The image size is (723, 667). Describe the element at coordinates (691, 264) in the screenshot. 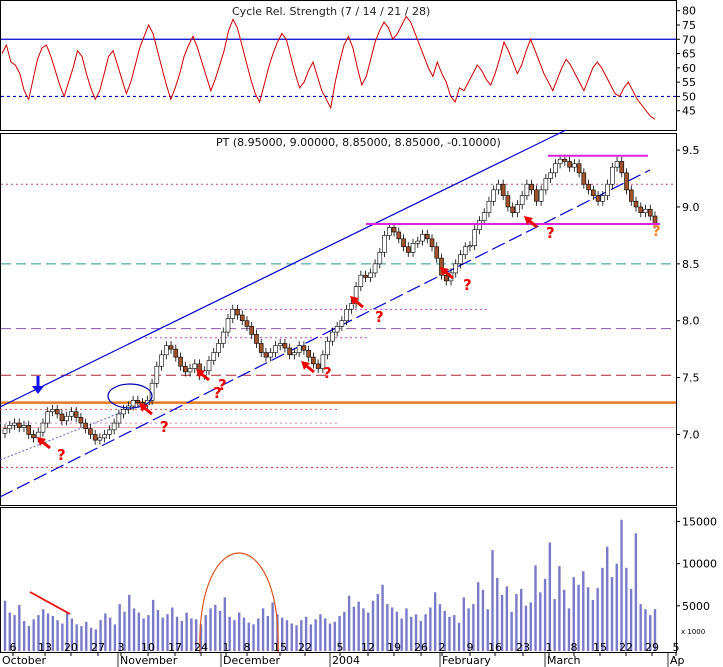

I see `price-tick-label: 8.5` at that location.